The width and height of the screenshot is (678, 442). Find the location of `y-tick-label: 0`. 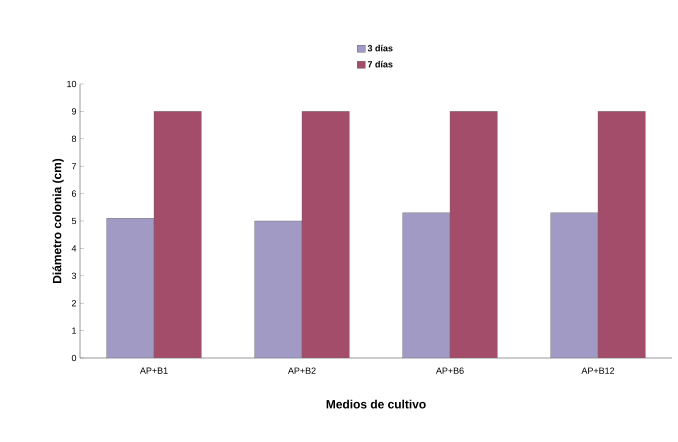

y-tick-label: 0 is located at coordinates (74, 358).